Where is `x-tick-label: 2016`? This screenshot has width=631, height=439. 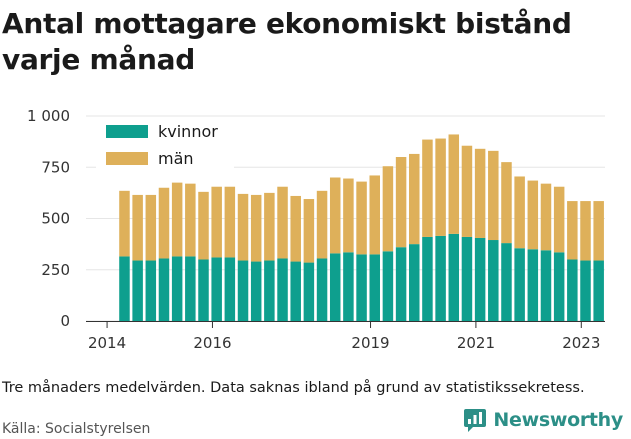 x-tick-label: 2016 is located at coordinates (212, 343).